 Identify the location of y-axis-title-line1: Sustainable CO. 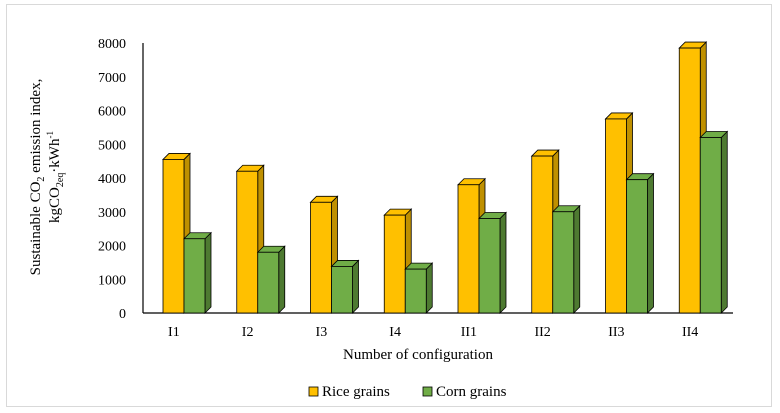
(36, 228).